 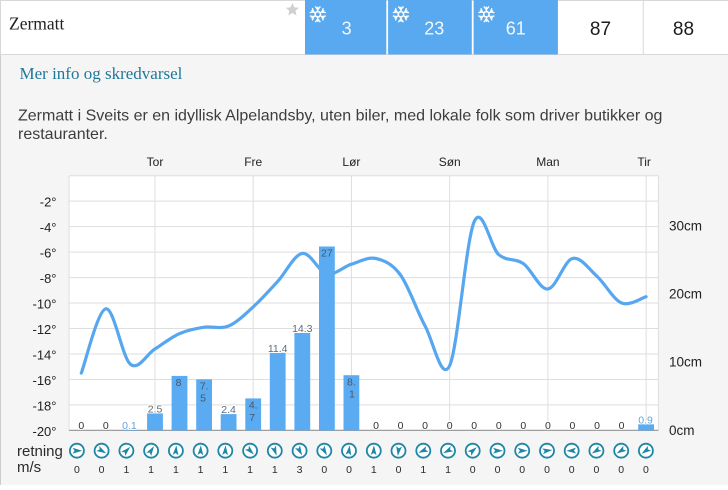 What do you see at coordinates (45, 380) in the screenshot?
I see `svg-text: -16°` at bounding box center [45, 380].